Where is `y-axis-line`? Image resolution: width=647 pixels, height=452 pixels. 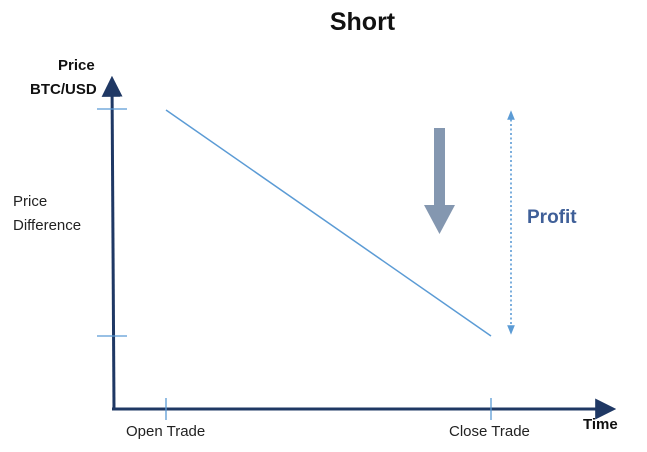 y-axis-line is located at coordinates (112, 243).